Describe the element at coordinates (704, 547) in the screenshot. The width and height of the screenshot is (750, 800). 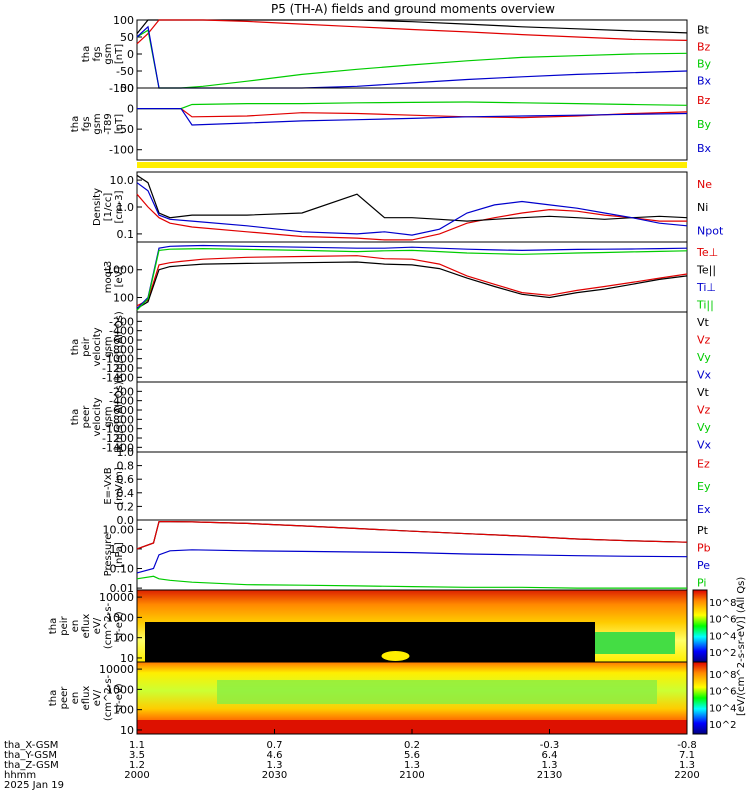
I see `legend-entry: Pb` at that location.